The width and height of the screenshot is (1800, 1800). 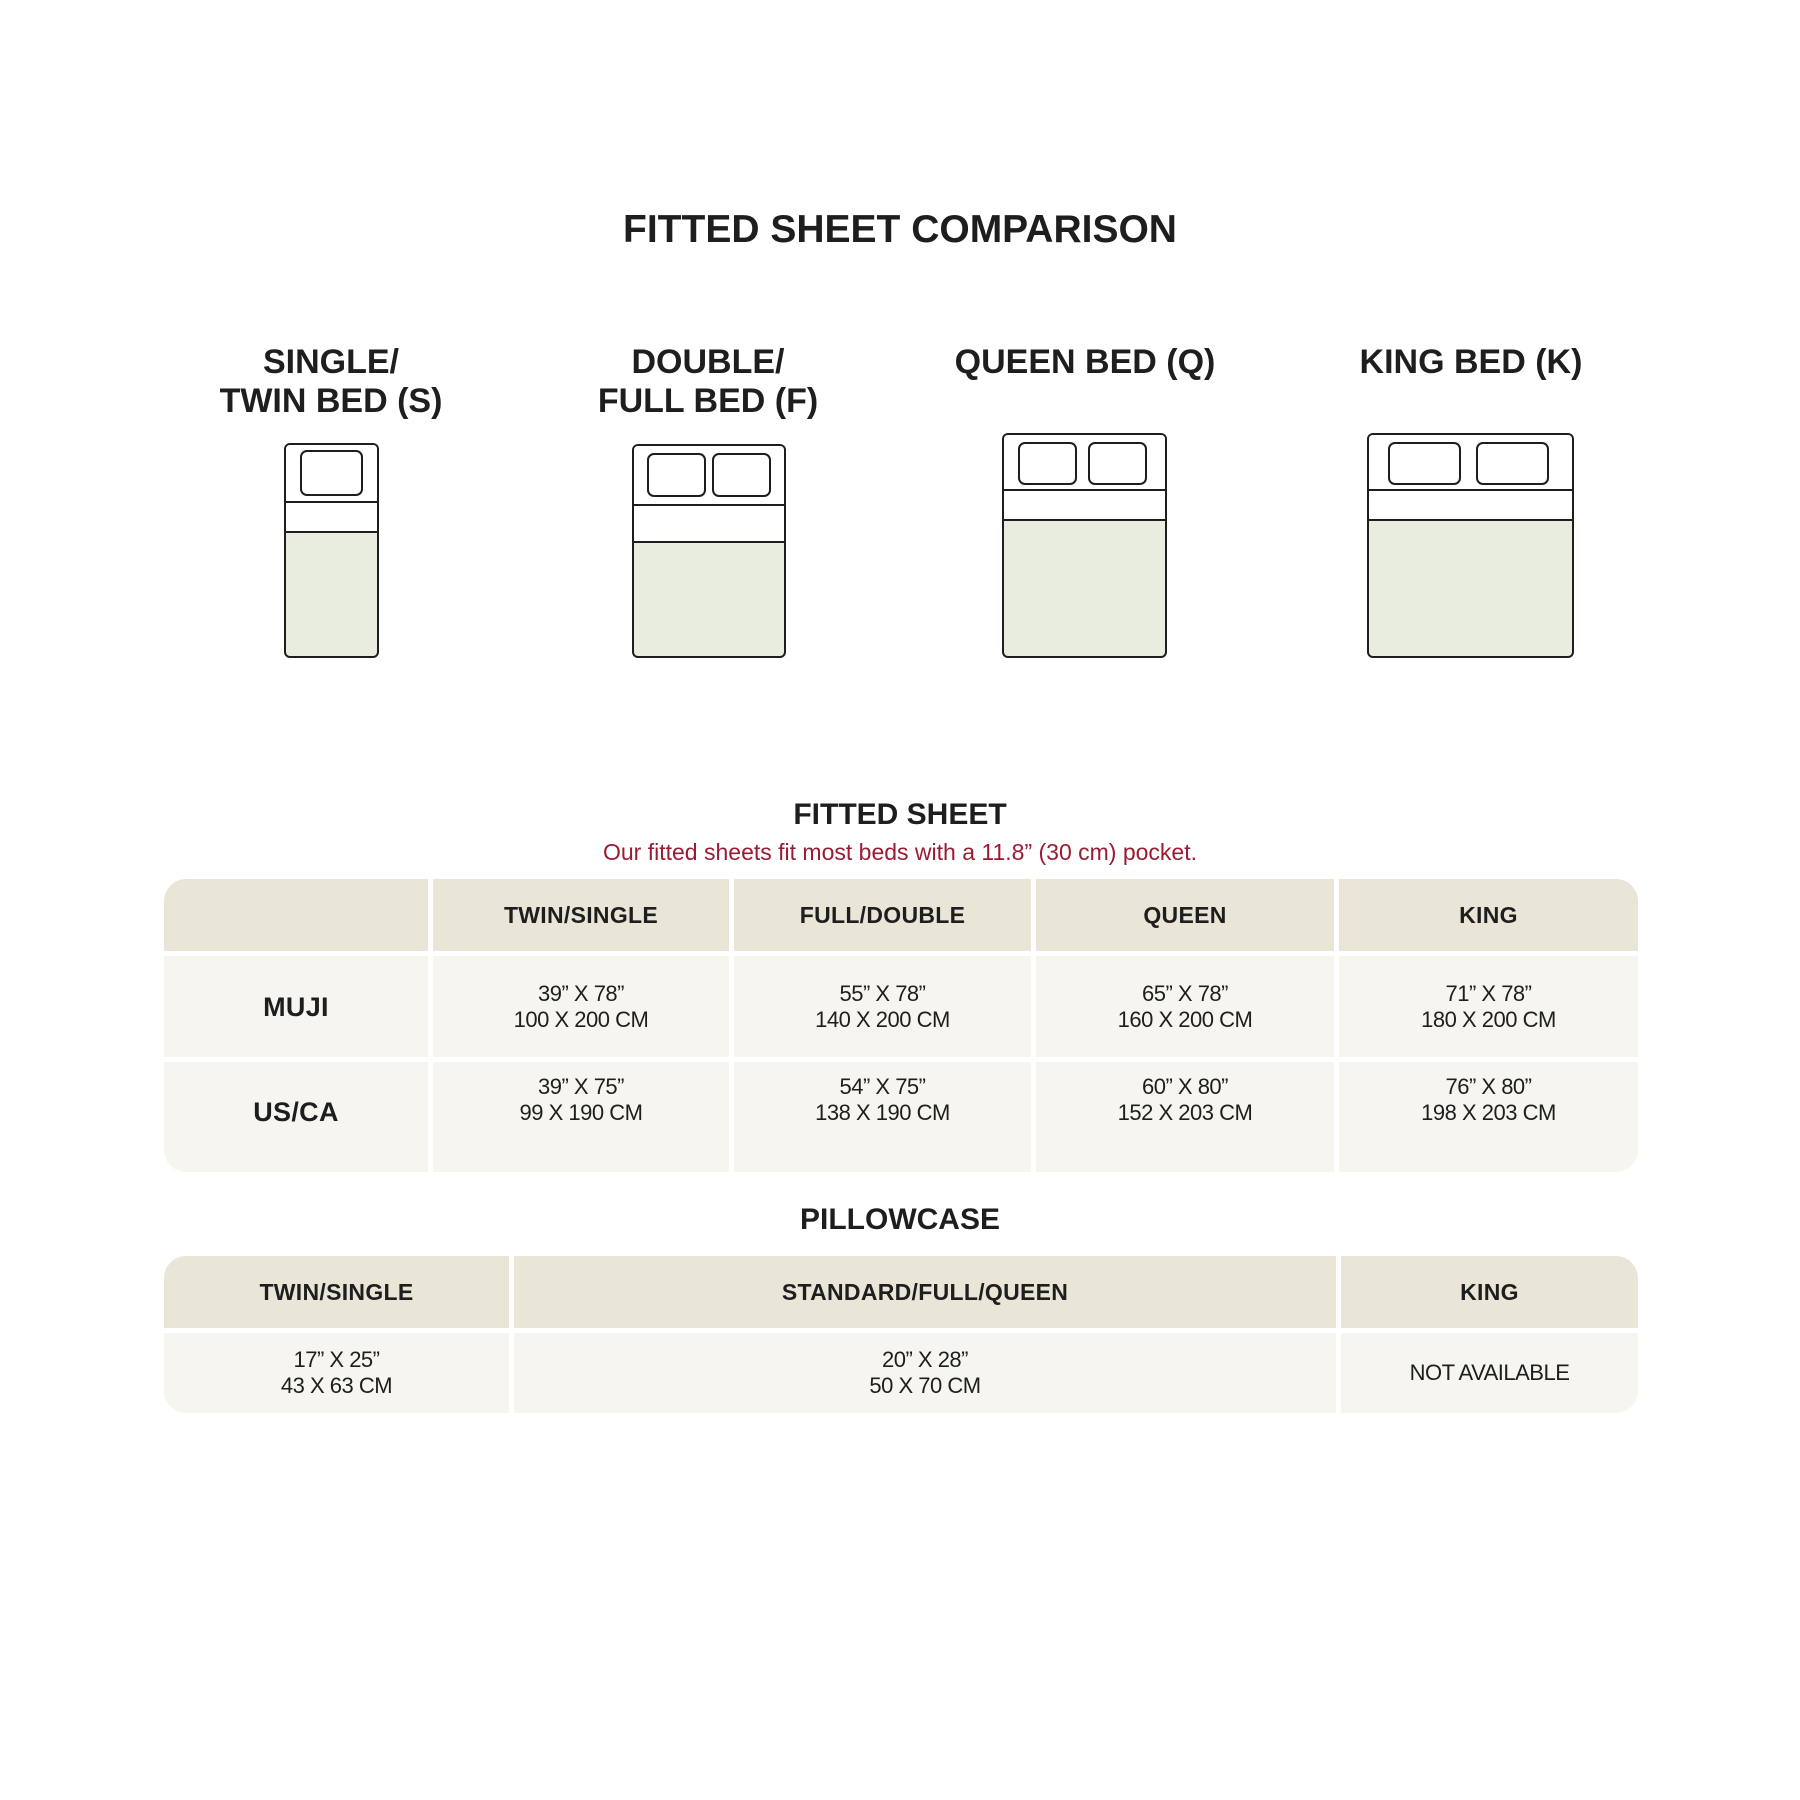 I want to click on size-cm: 100 X 200 CM, so click(x=581, y=1019).